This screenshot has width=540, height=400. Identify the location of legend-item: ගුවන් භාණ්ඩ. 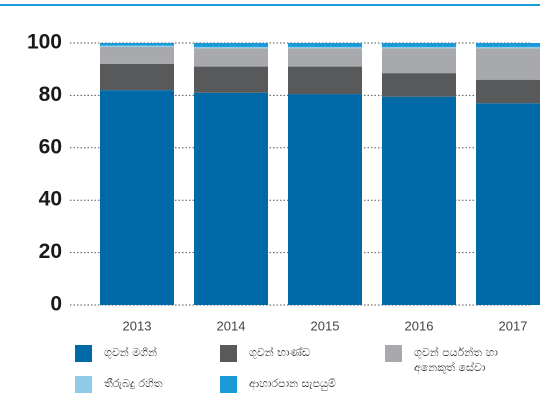
(285, 353).